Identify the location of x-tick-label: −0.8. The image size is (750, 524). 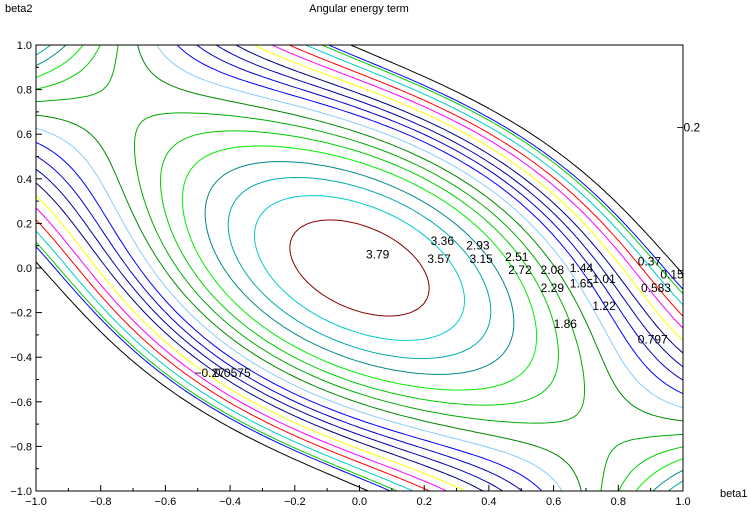
(101, 502).